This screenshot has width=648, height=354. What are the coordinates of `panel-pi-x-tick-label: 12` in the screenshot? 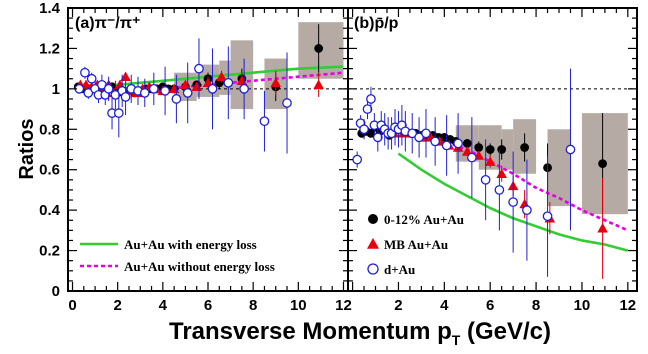 It's located at (343, 305).